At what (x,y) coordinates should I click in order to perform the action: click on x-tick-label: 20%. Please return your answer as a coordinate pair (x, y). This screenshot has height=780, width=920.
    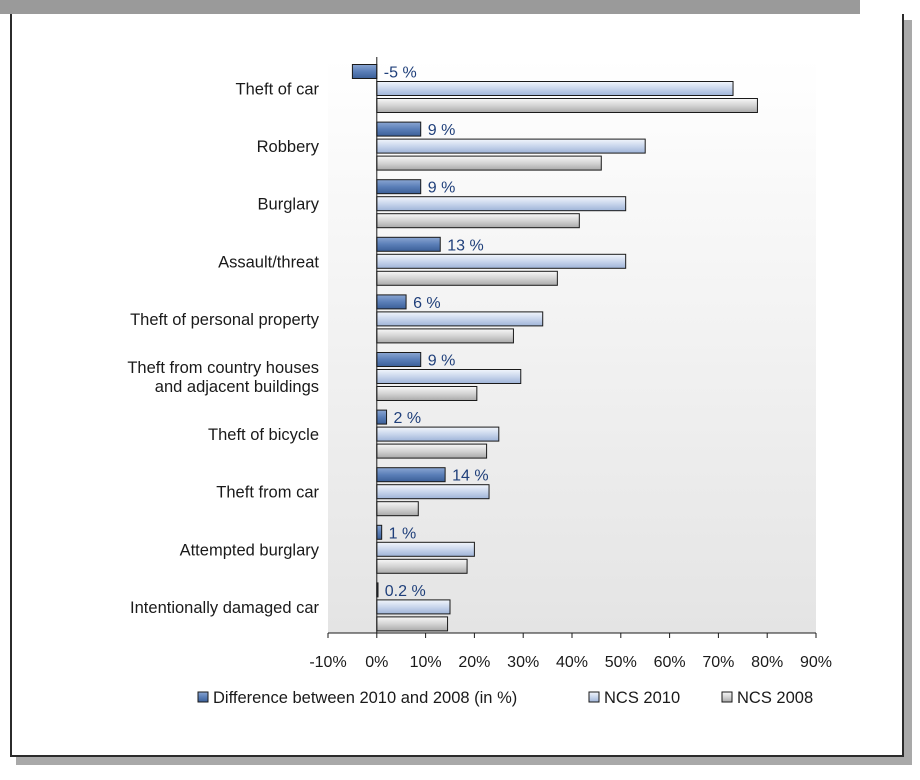
    Looking at the image, I should click on (474, 662).